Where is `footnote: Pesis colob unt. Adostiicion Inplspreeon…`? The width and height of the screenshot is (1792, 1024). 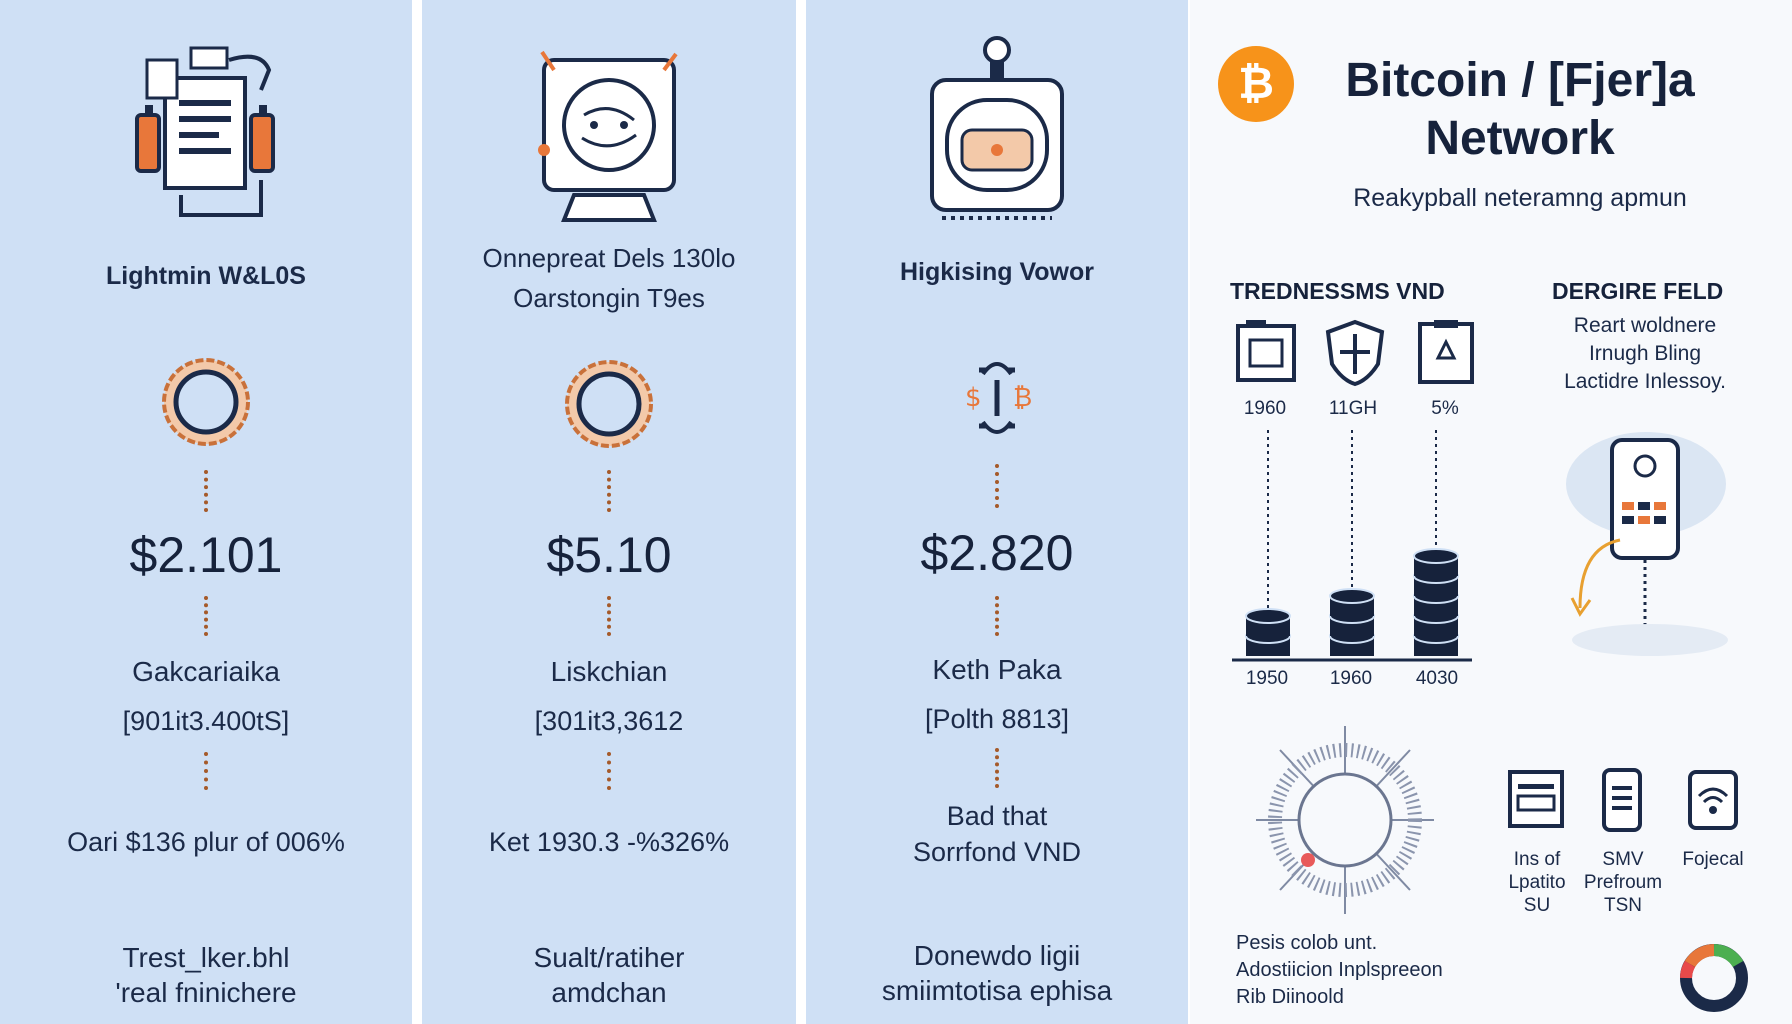
footnote: Pesis colob unt. Adostiicion Inplspreeon… is located at coordinates (1339, 970).